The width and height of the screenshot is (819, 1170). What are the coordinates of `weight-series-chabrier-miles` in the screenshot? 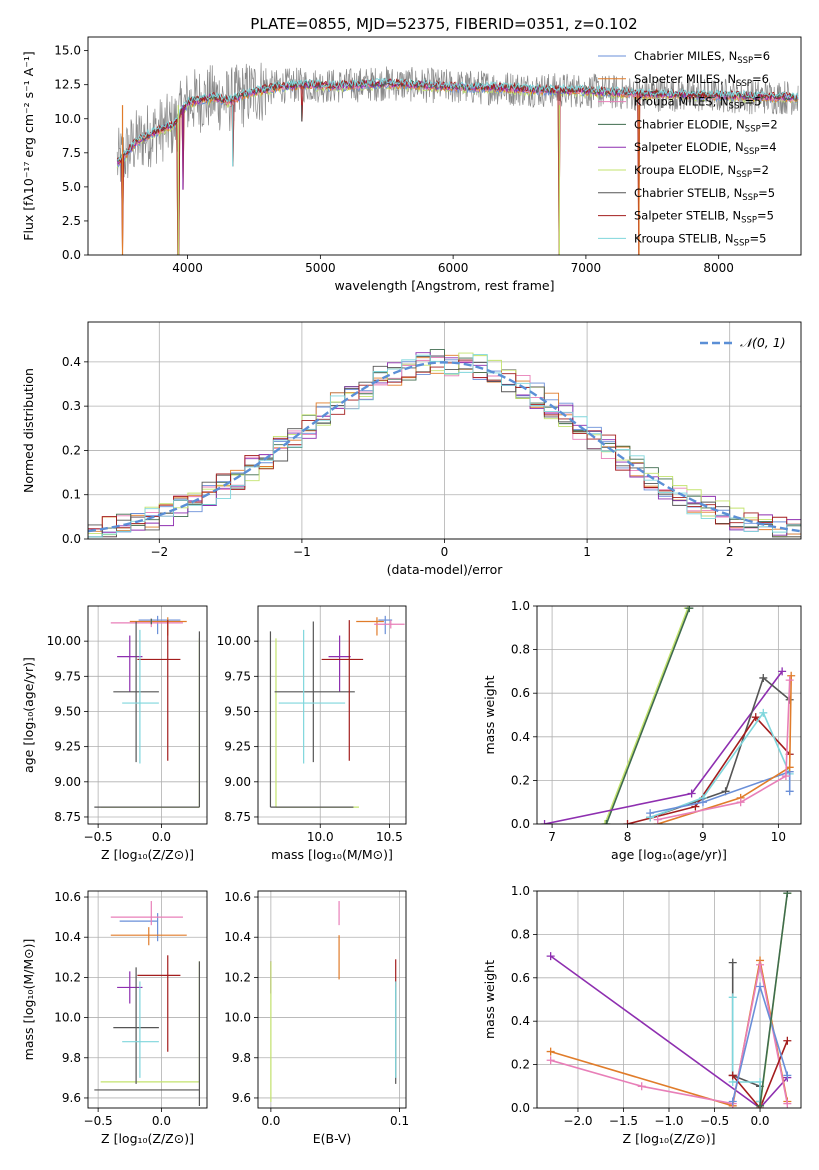 It's located at (720, 792).